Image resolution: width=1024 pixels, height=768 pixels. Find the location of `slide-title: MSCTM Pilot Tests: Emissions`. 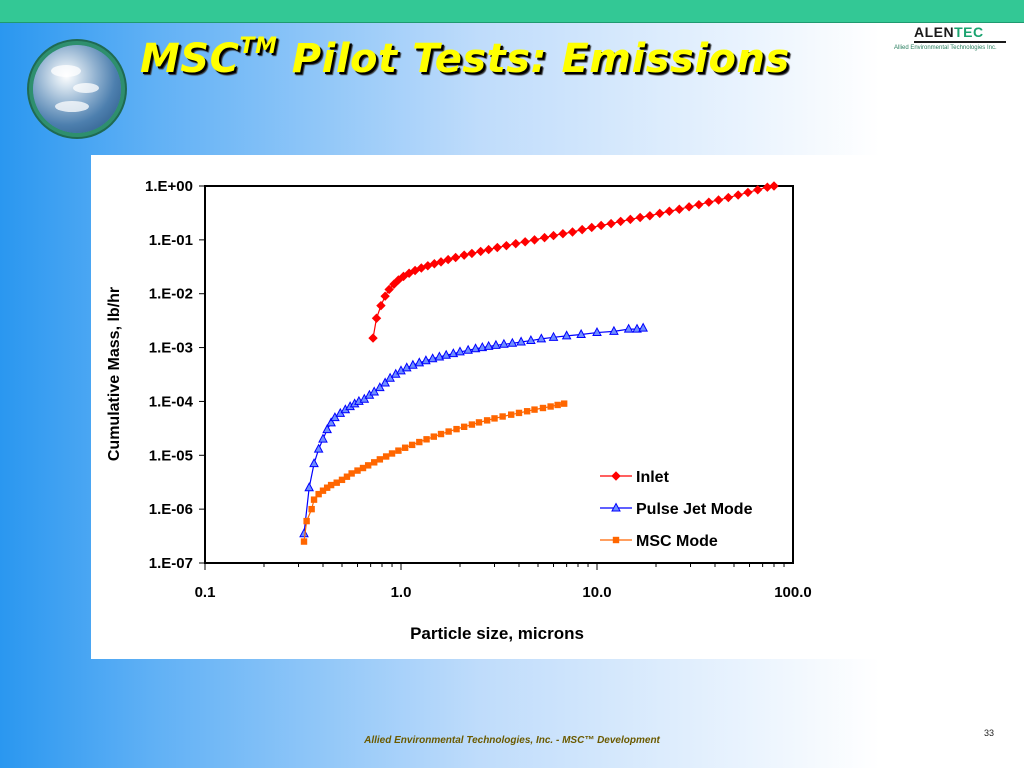

slide-title: MSCTM Pilot Tests: Emissions is located at coordinates (465, 58).